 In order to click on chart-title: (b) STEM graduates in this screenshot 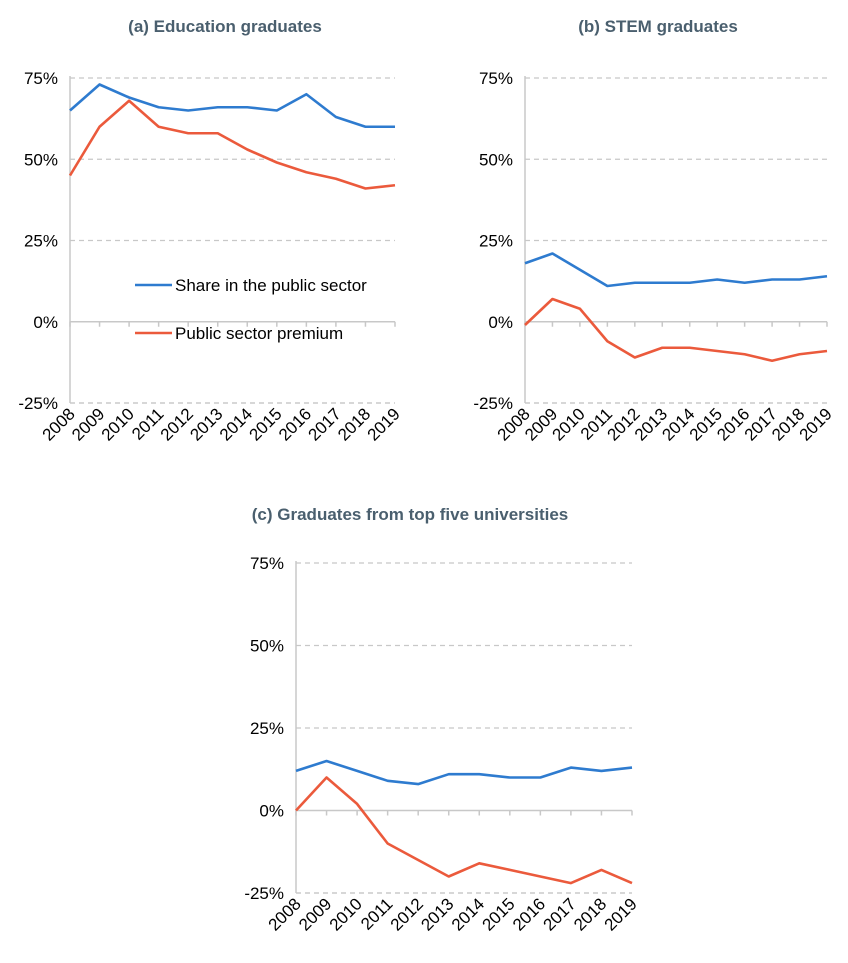, I will do `click(658, 26)`.